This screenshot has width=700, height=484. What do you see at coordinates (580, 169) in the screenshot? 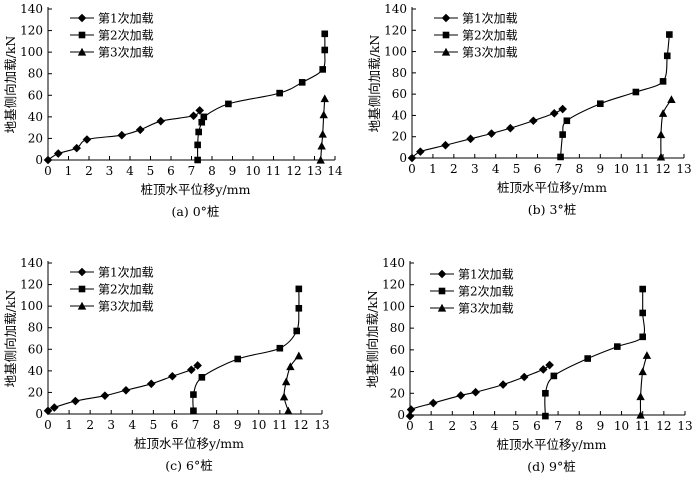
I see `x-tick-label: 8` at bounding box center [580, 169].